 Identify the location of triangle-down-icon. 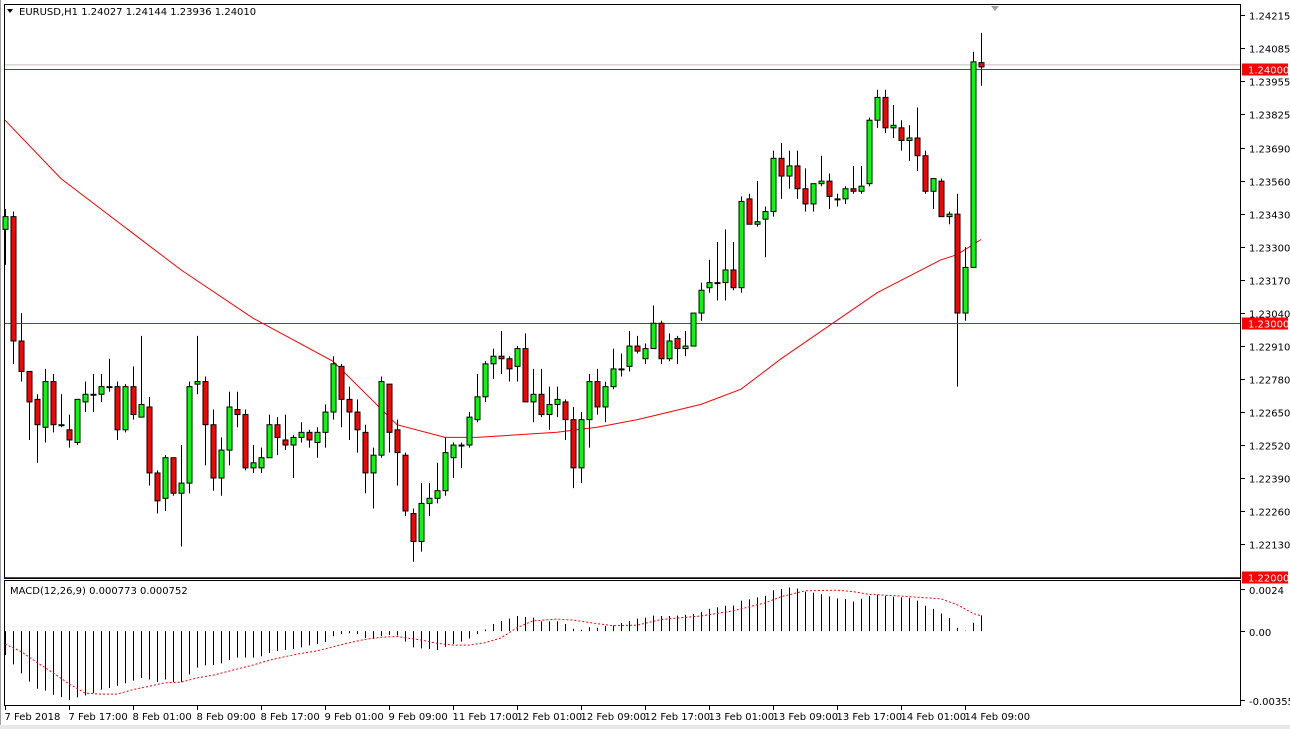
(10, 11).